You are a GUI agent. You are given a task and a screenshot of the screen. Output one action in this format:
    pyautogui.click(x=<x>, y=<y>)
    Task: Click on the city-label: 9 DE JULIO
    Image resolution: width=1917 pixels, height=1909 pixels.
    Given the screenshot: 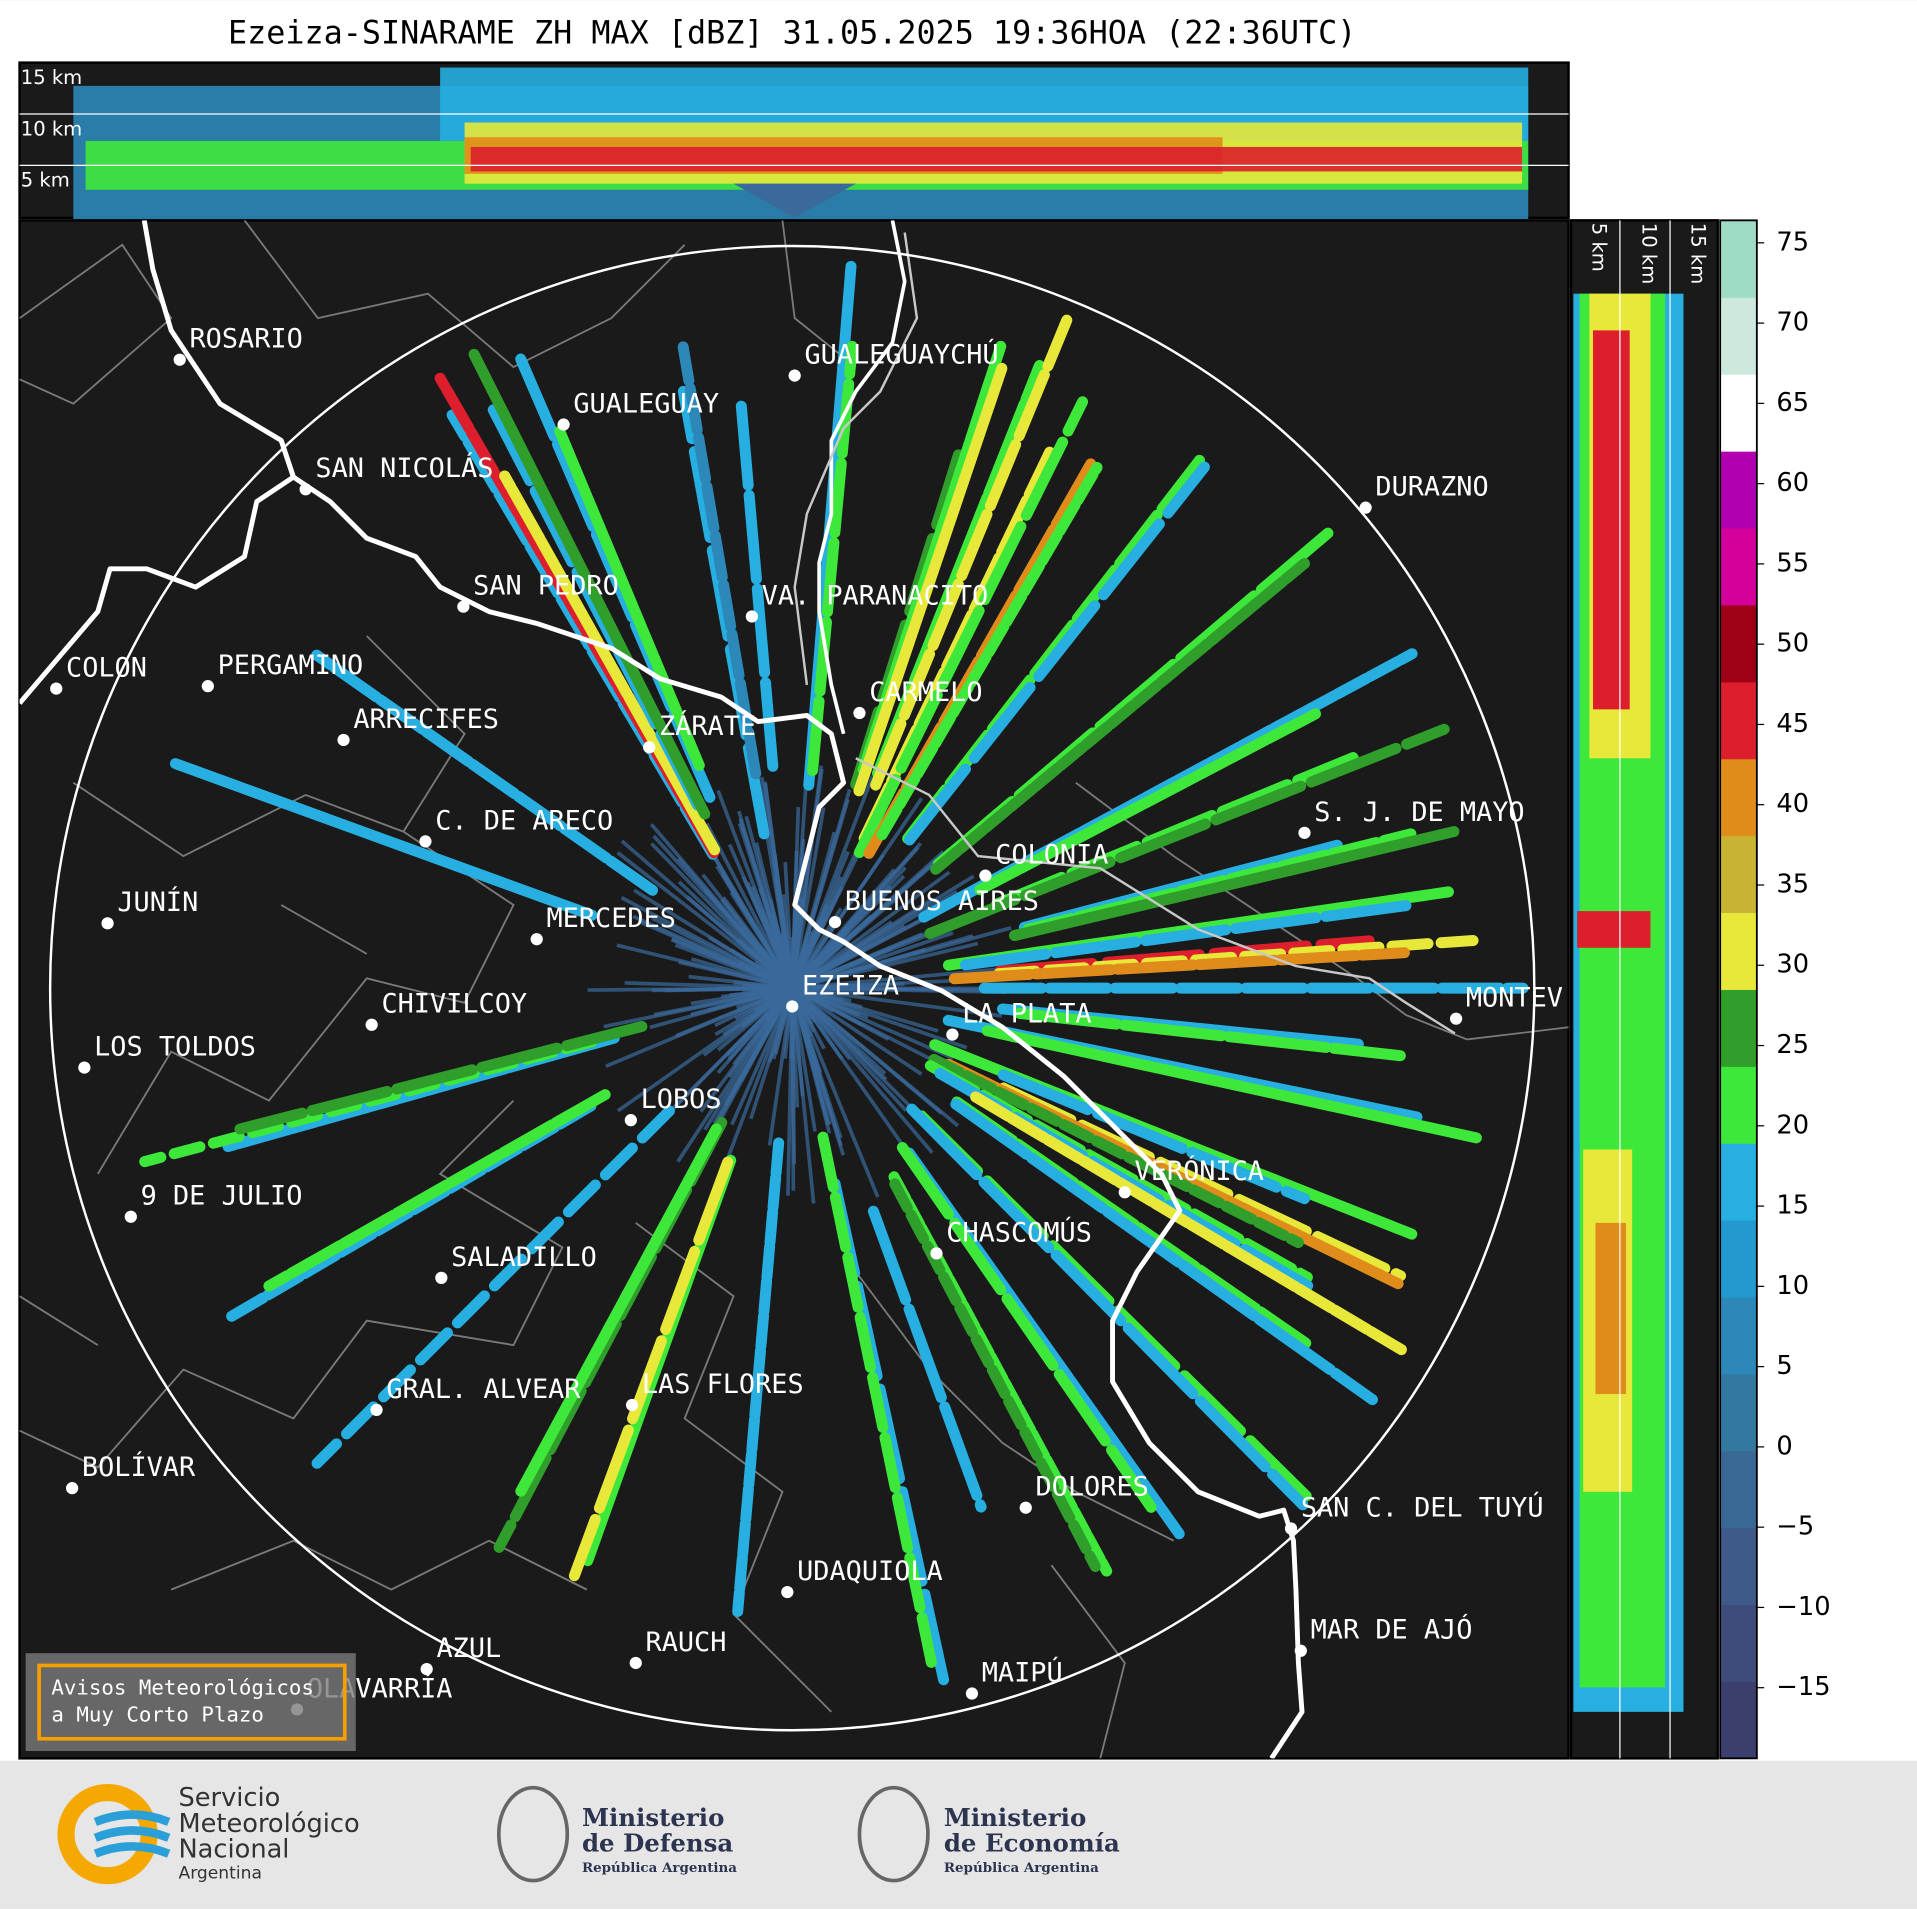 What is the action you would take?
    pyautogui.click(x=222, y=1196)
    